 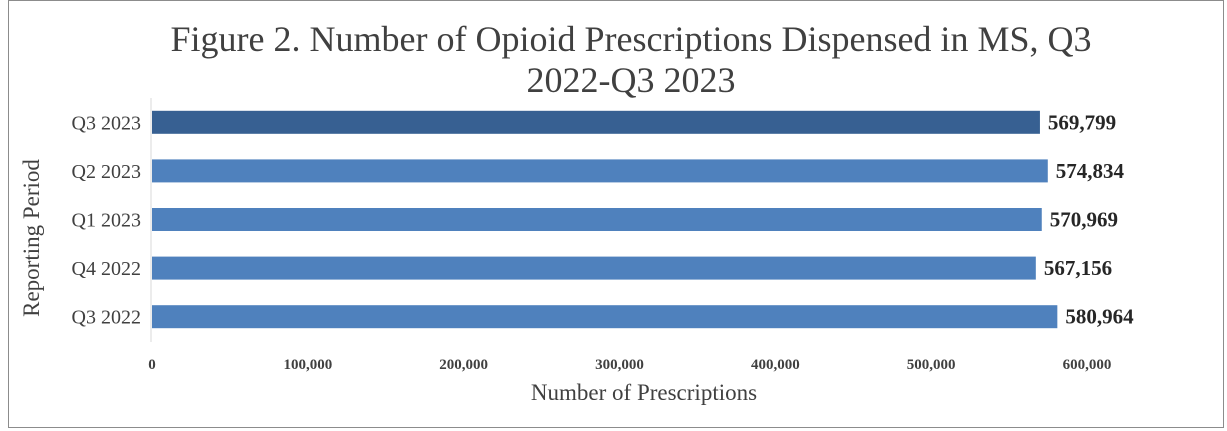 I want to click on x-tick-label: 400,000, so click(x=775, y=365).